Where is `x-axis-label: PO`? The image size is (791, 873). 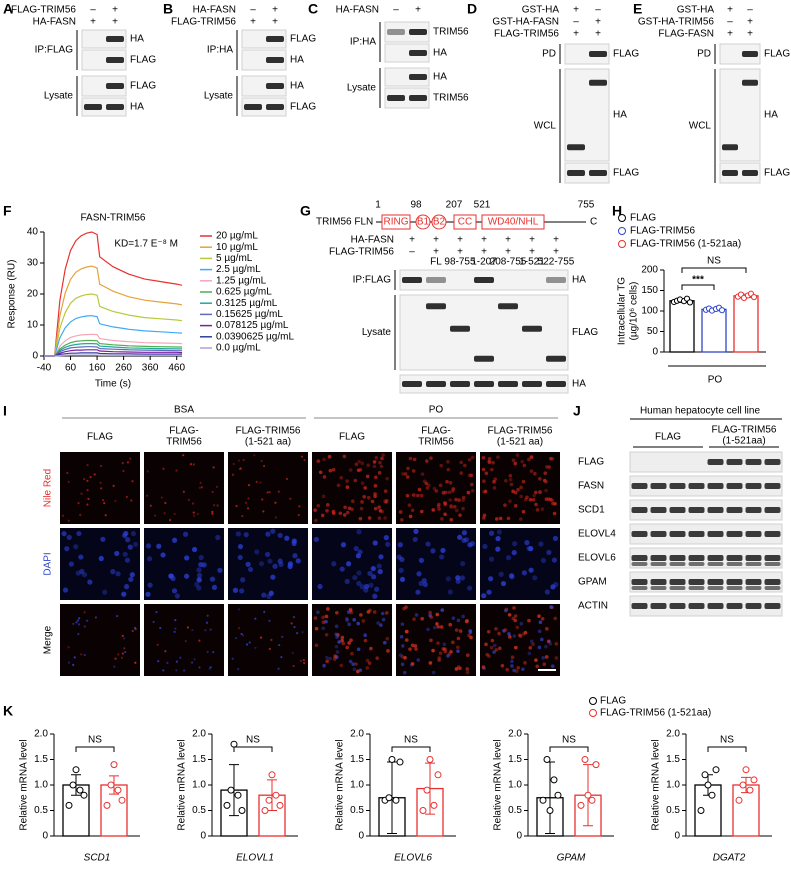
x-axis-label: PO is located at coordinates (715, 380).